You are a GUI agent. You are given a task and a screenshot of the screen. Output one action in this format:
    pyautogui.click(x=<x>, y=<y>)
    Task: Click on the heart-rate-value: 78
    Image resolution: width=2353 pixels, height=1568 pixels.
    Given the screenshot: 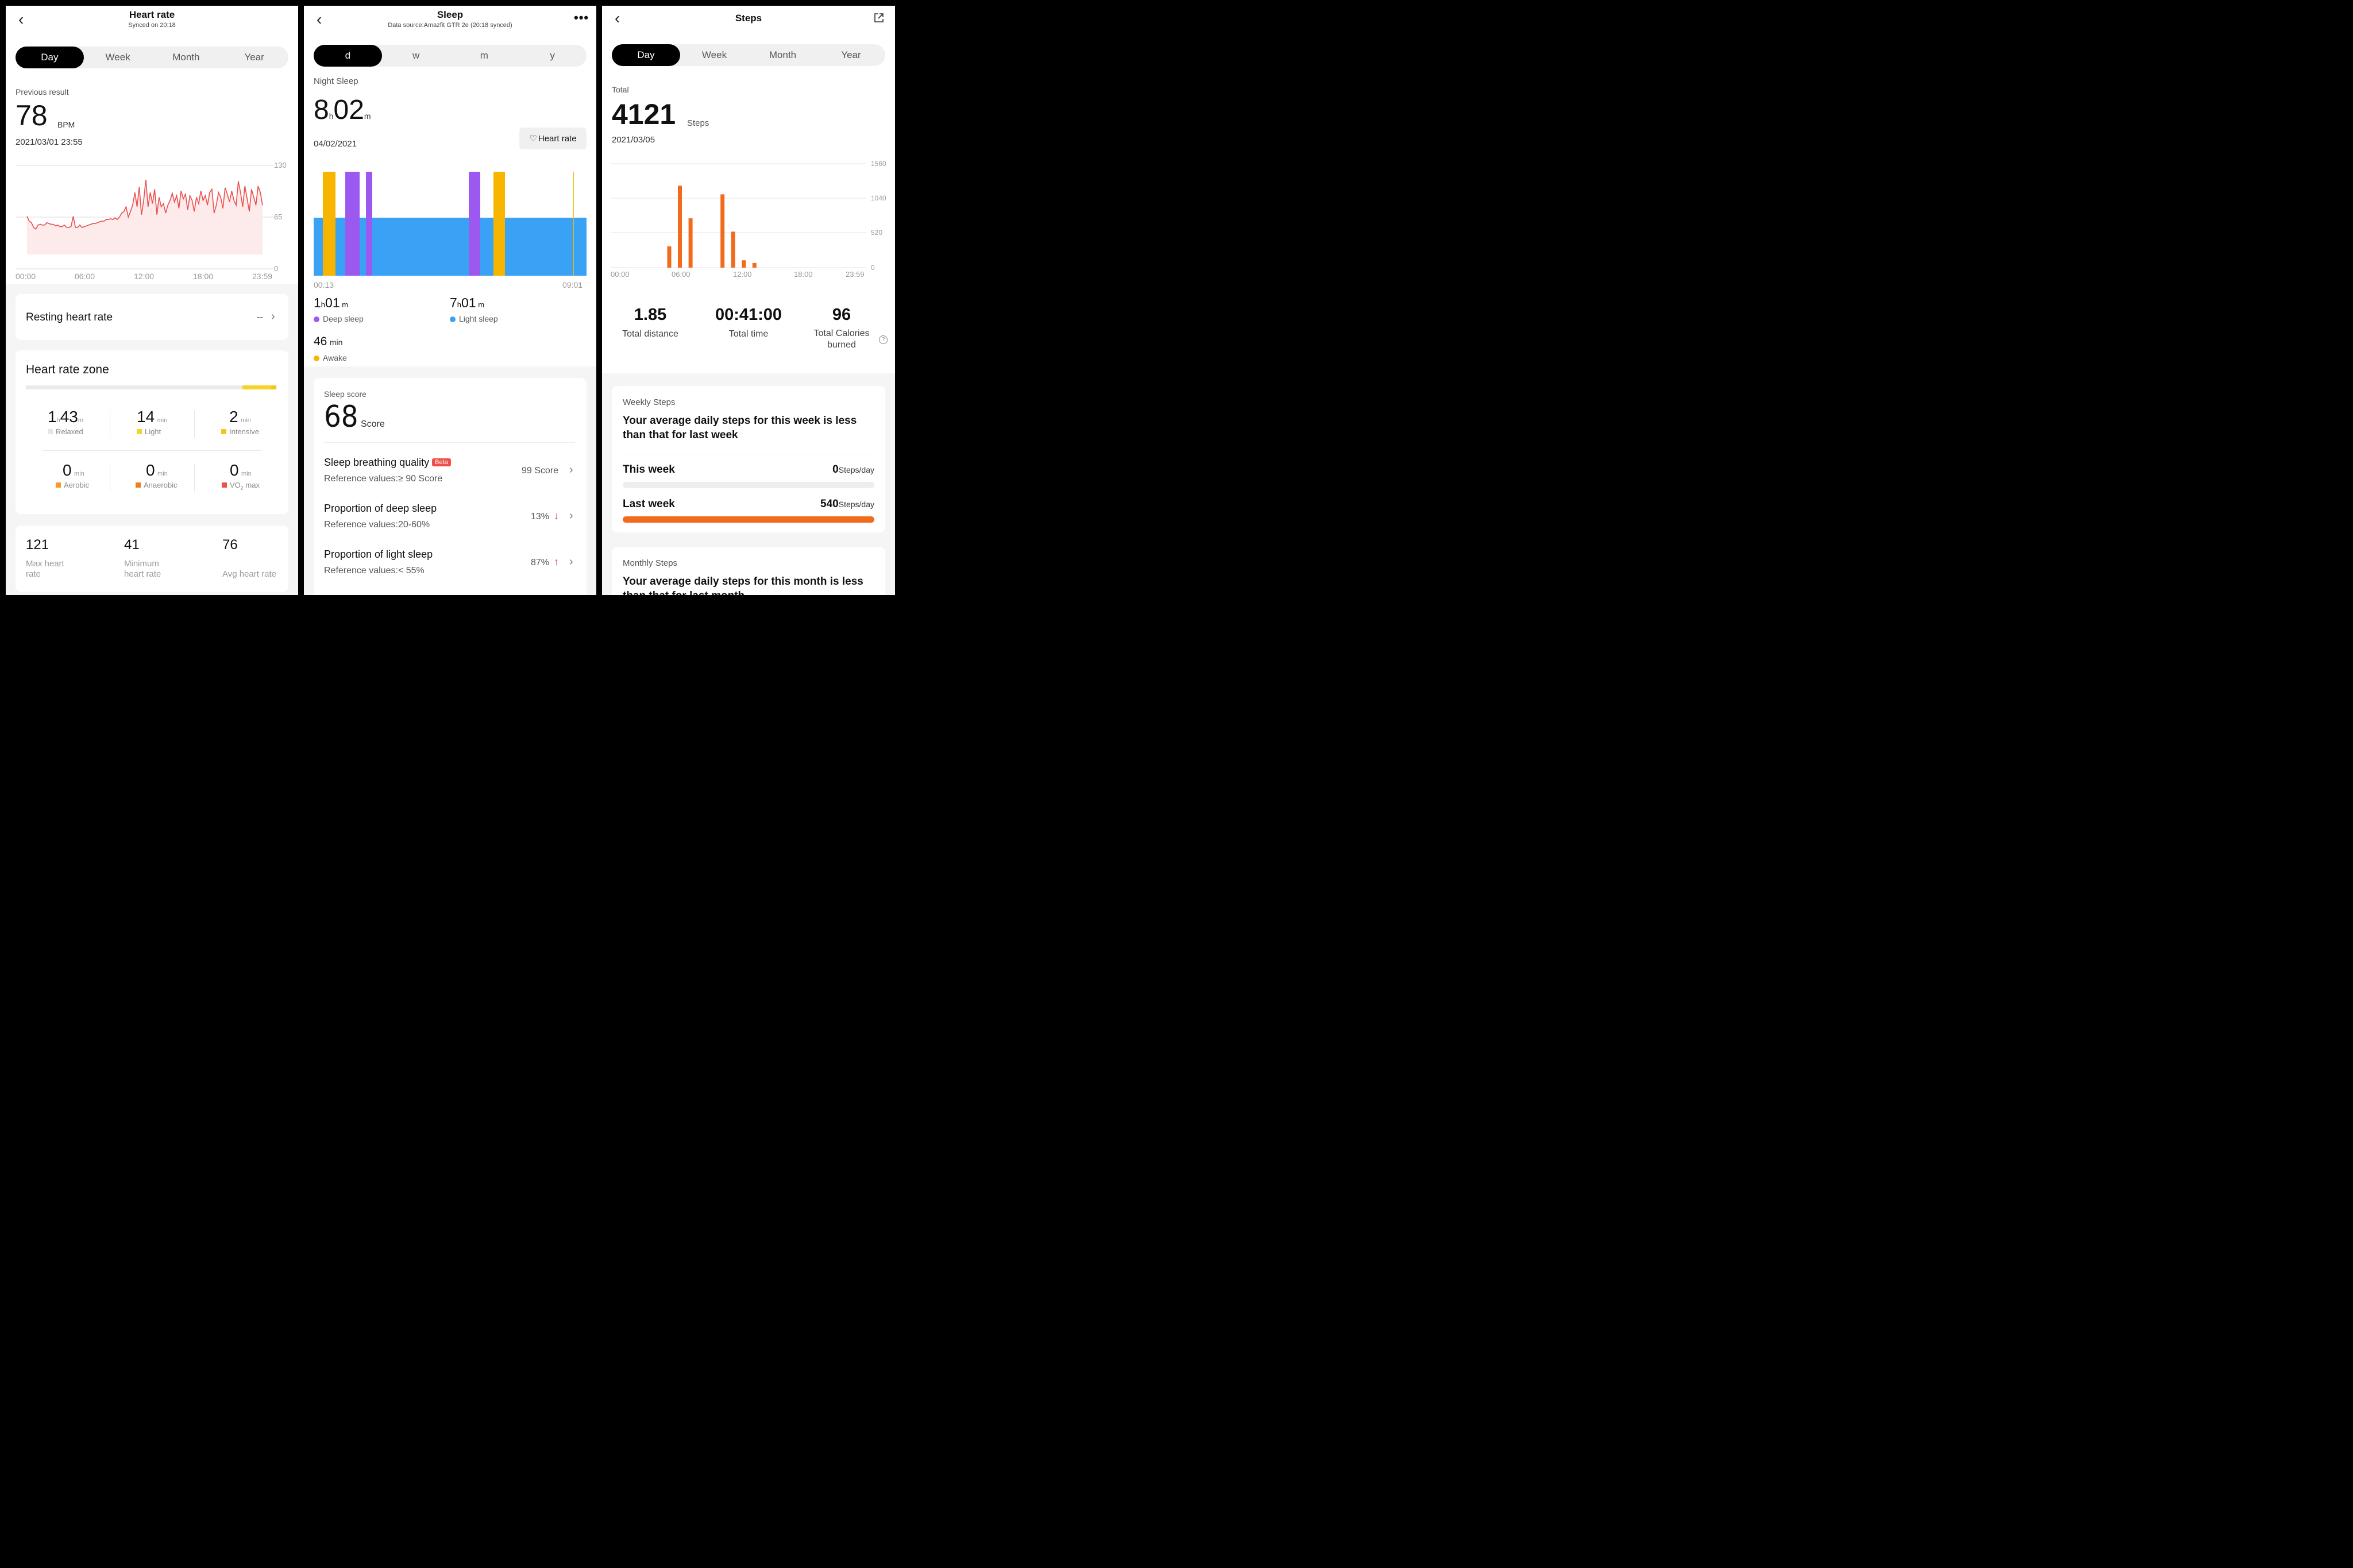 What is the action you would take?
    pyautogui.click(x=32, y=115)
    